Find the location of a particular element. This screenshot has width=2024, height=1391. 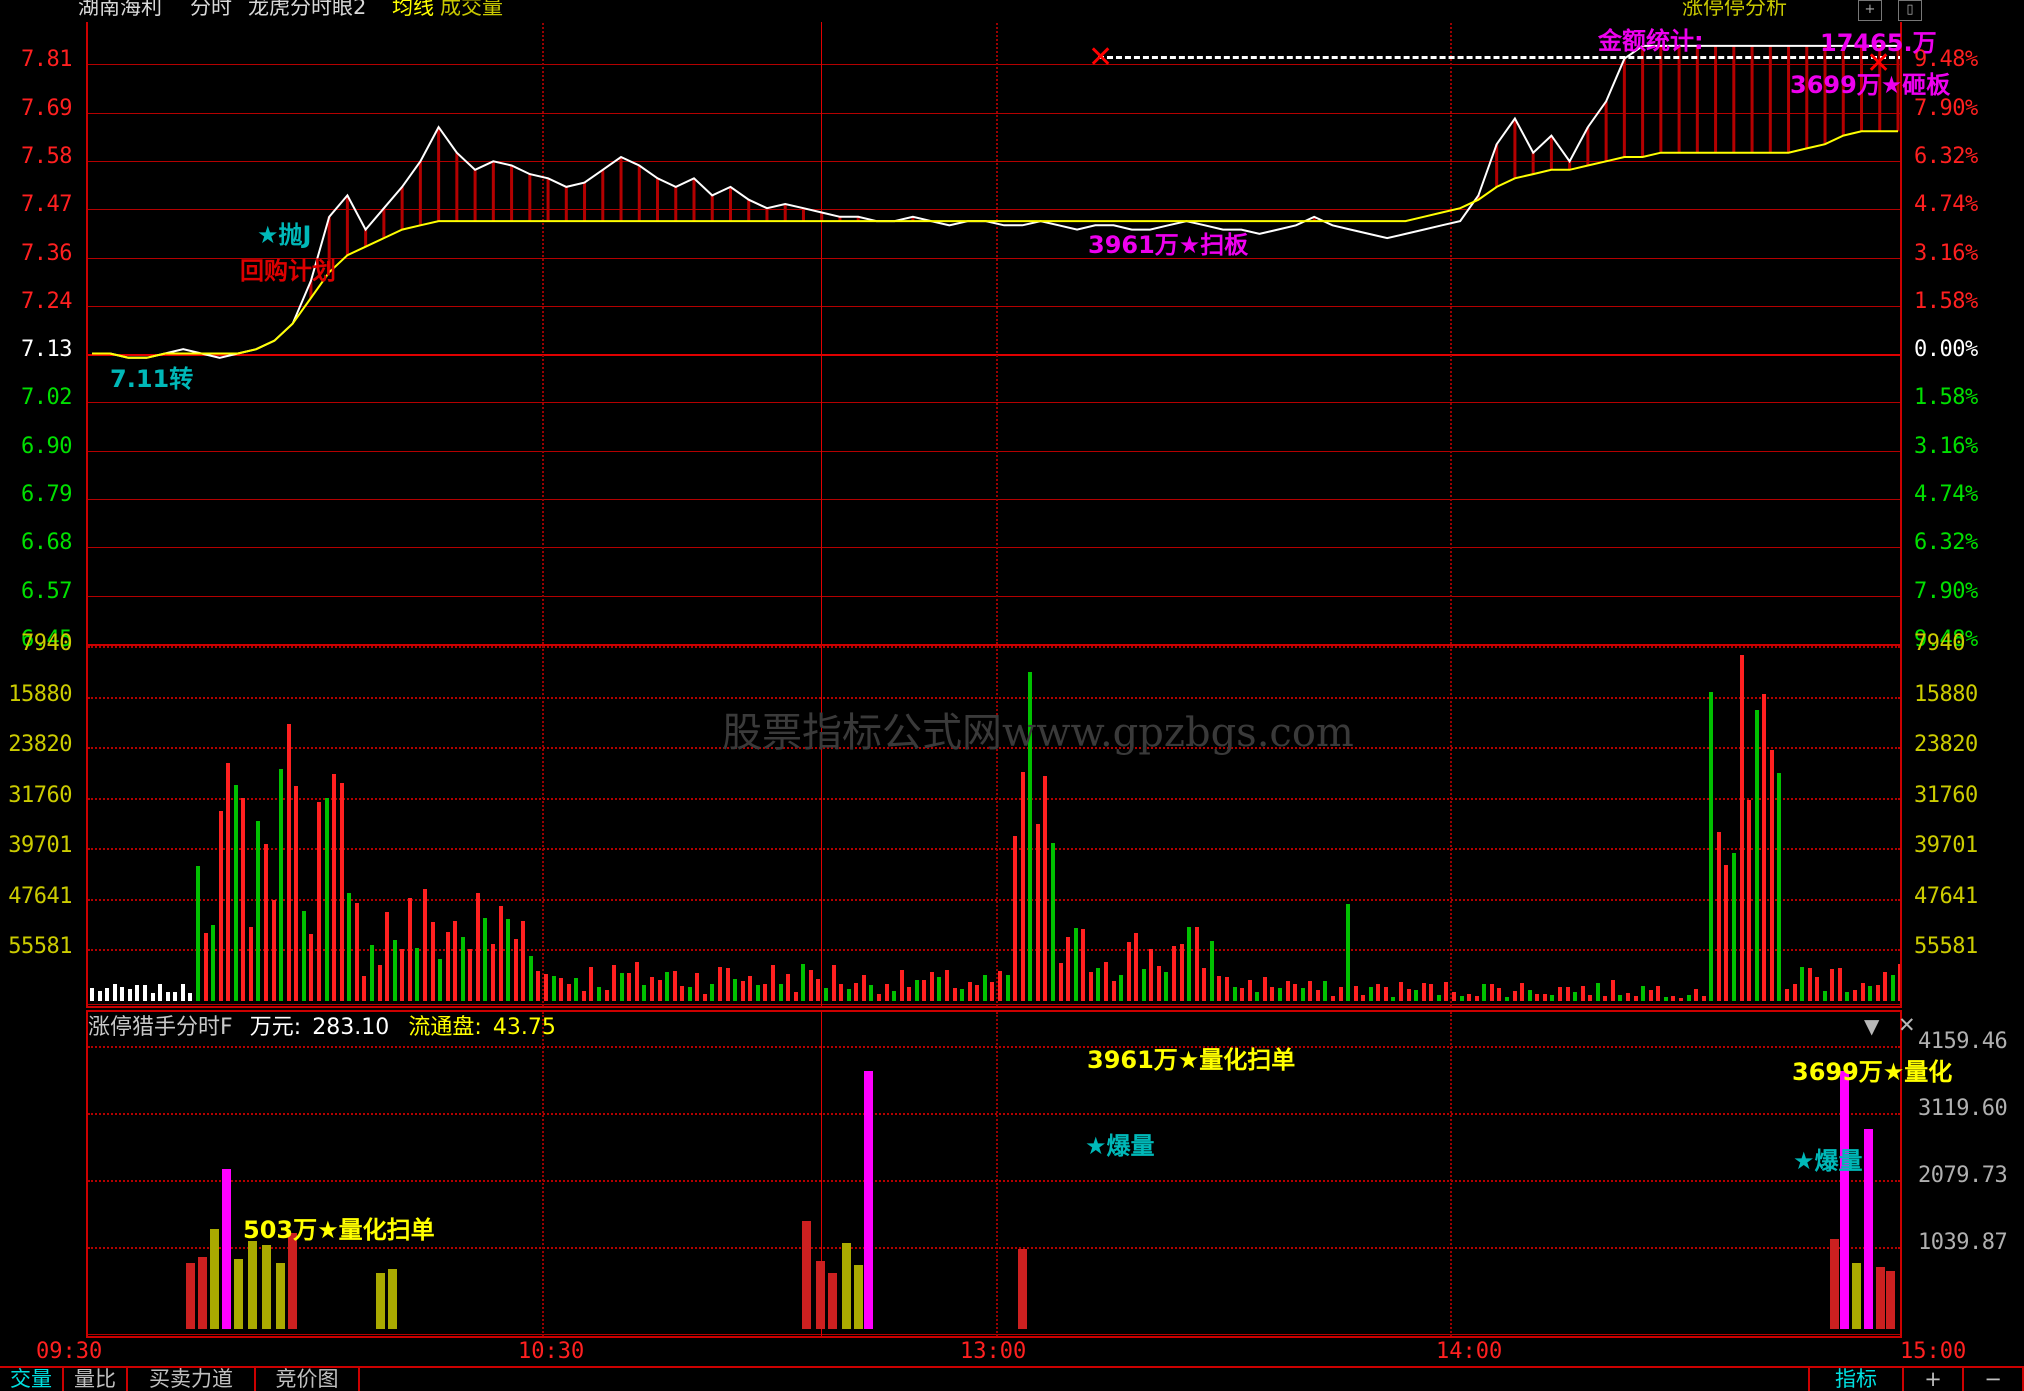

sub-gridline is located at coordinates (994, 1114).